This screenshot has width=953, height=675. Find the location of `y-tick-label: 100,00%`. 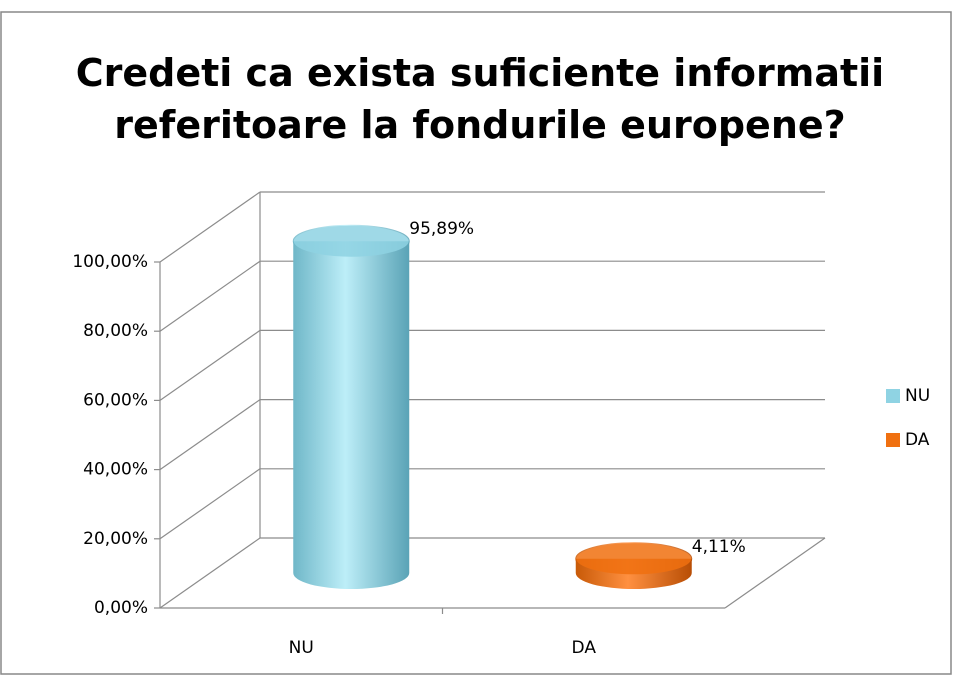

y-tick-label: 100,00% is located at coordinates (110, 262).